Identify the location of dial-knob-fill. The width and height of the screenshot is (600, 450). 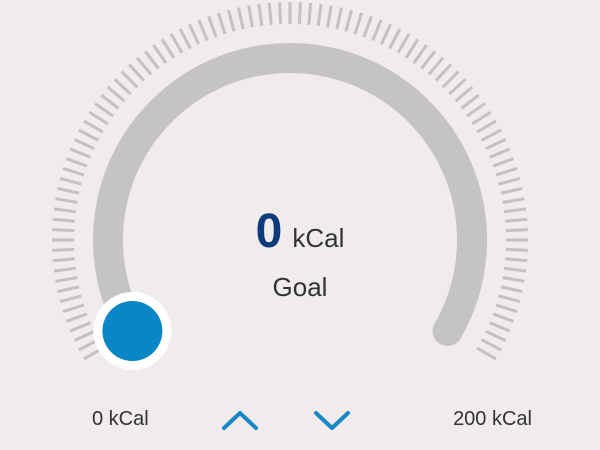
(132, 331).